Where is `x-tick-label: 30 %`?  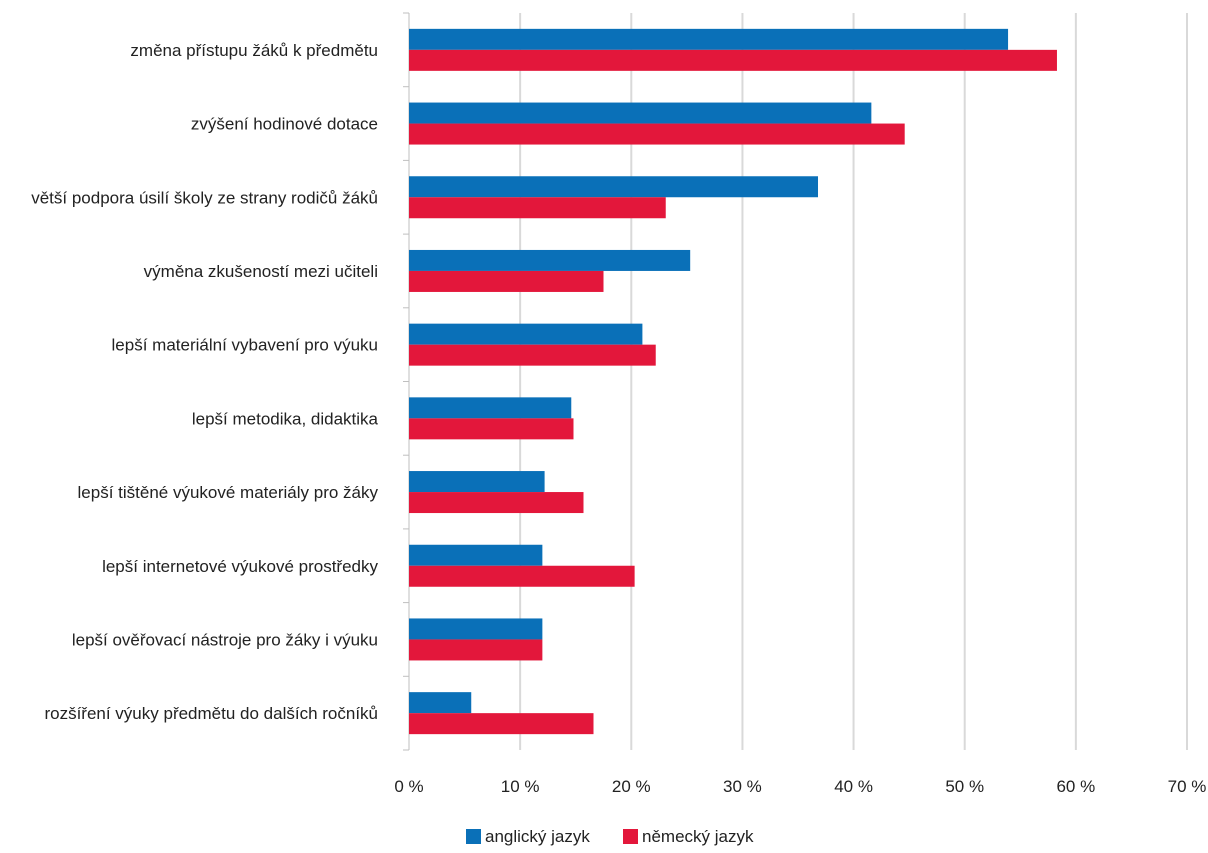 x-tick-label: 30 % is located at coordinates (742, 786).